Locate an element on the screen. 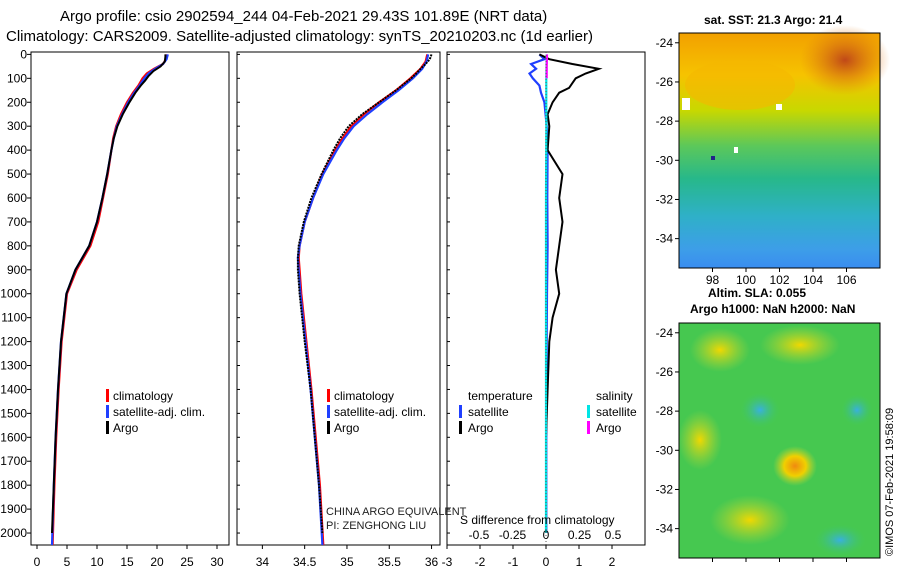 Image resolution: width=900 pixels, height=580 pixels. sla-map-axes: -24 -26 -28 -30 -32 -34 is located at coordinates (751, 444).